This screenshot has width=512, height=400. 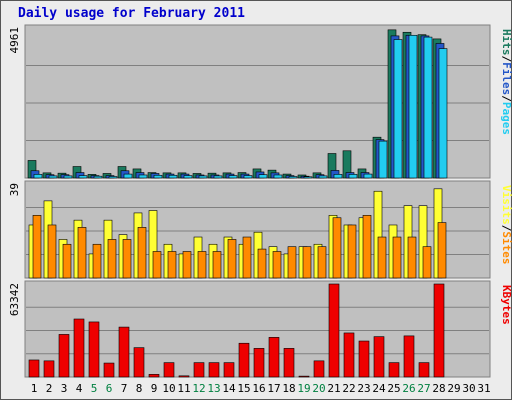 What do you see at coordinates (198, 388) in the screenshot?
I see `x-tick-label: 12` at bounding box center [198, 388].